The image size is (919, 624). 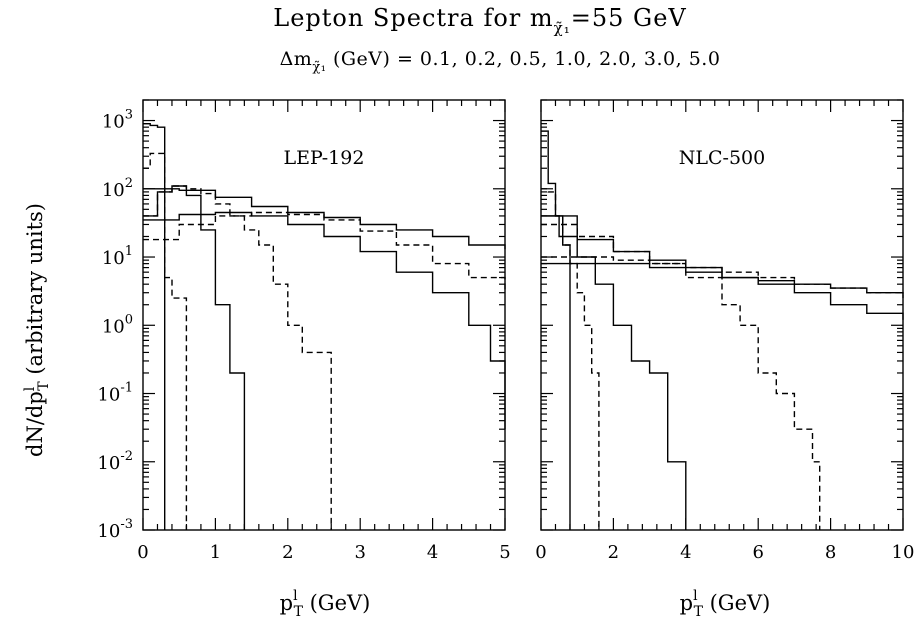 I want to click on y-tick-label: 10², so click(x=117, y=188).